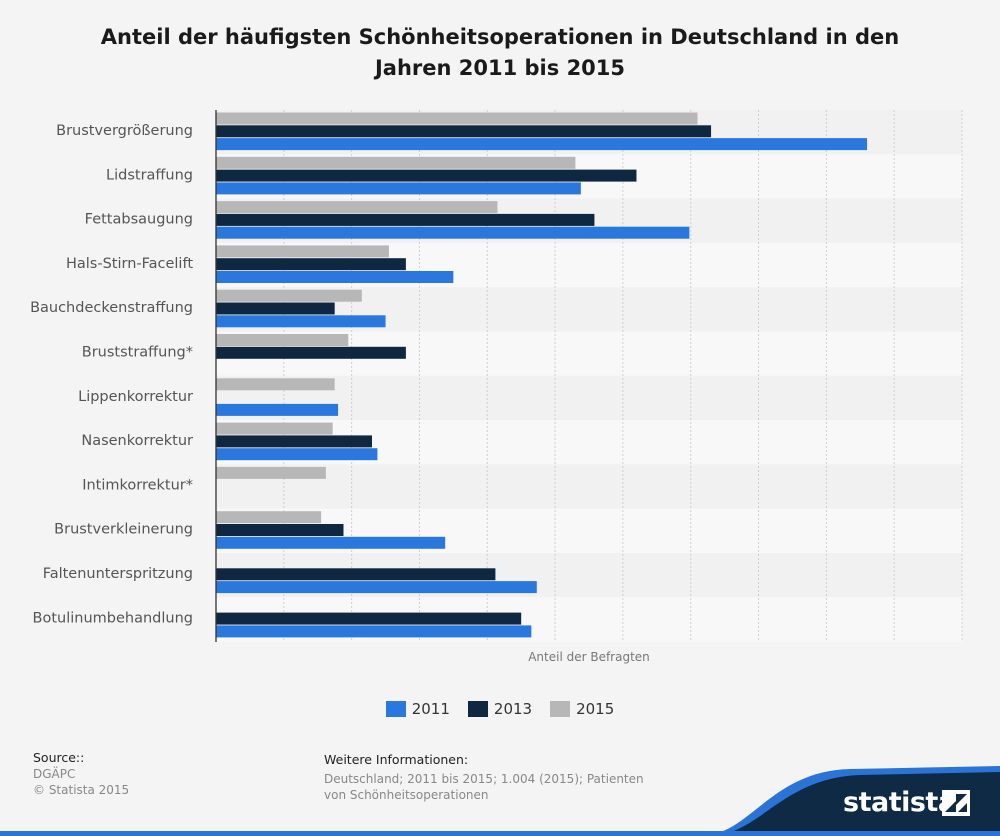 The width and height of the screenshot is (1000, 836). Describe the element at coordinates (513, 709) in the screenshot. I see `legend-label-2013: 2013` at that location.